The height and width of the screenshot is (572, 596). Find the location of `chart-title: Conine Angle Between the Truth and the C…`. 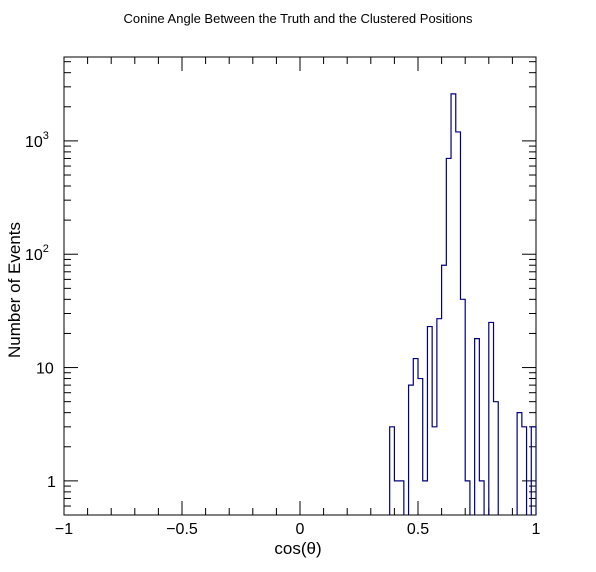

chart-title: Conine Angle Between the Truth and the C… is located at coordinates (298, 18).